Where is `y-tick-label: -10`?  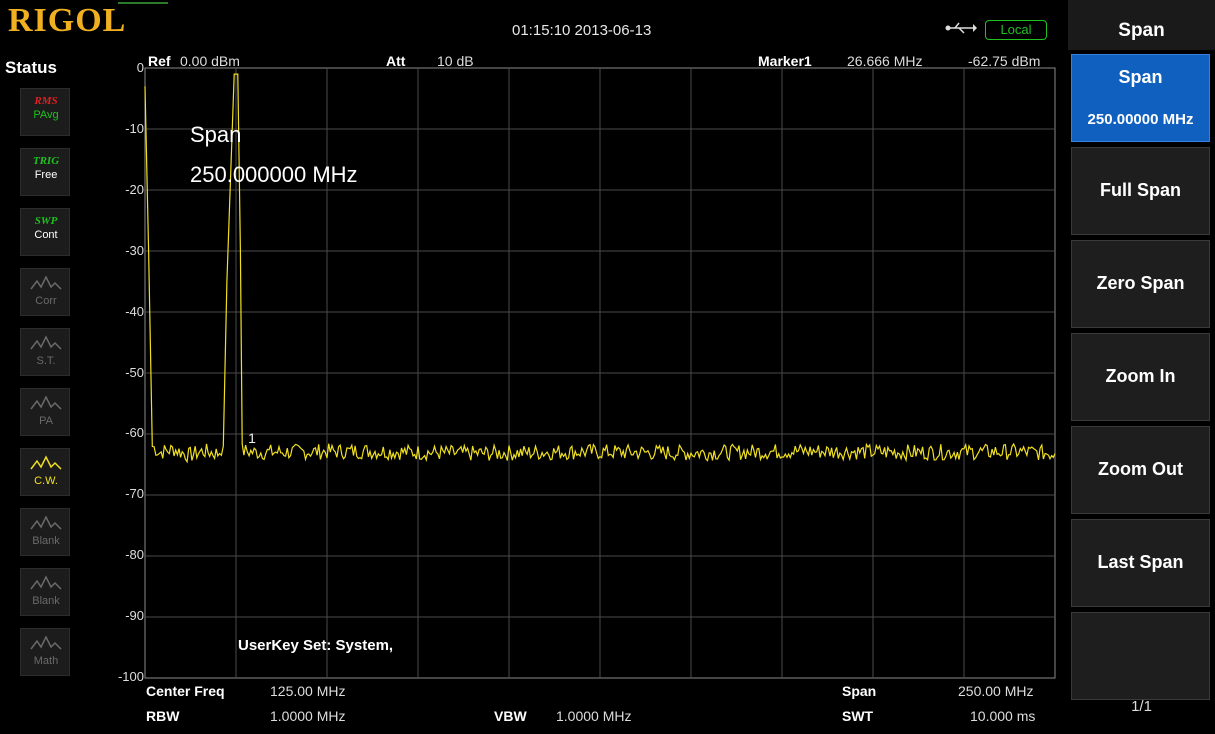
y-tick-label: -10 is located at coordinates (134, 128).